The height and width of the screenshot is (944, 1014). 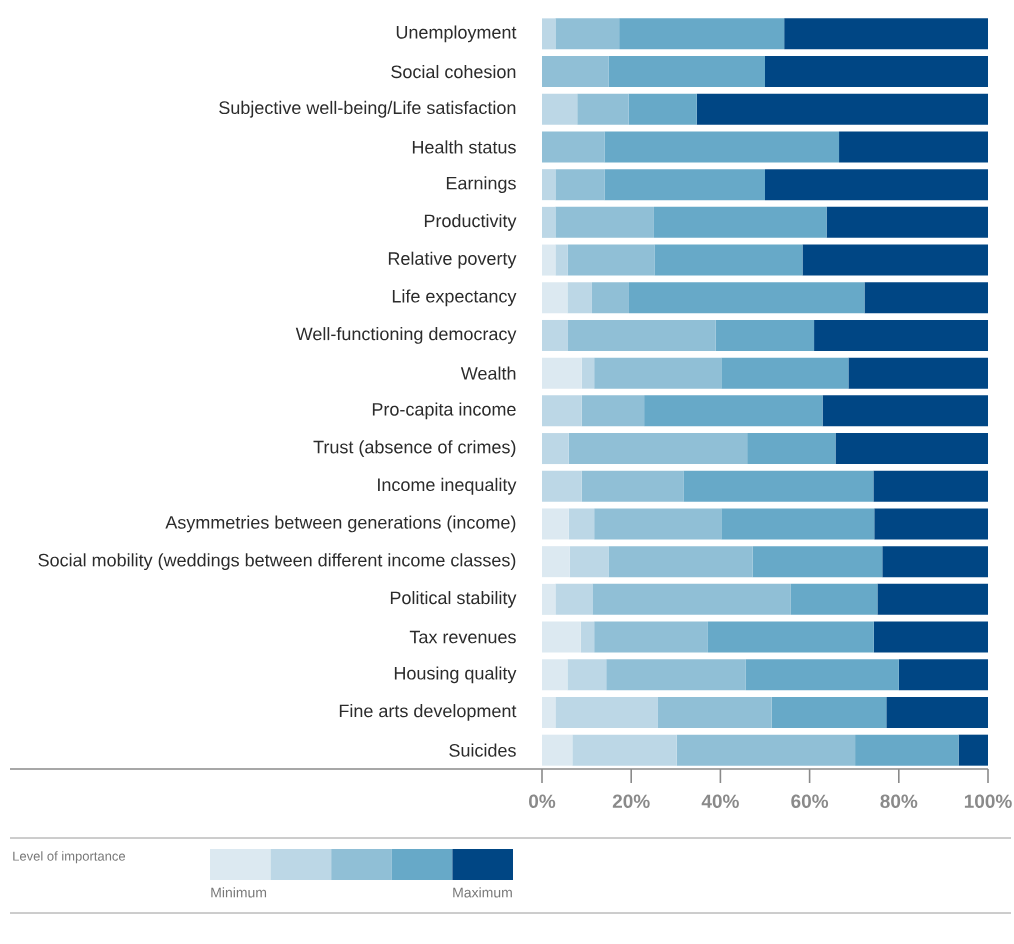 What do you see at coordinates (455, 675) in the screenshot?
I see `y-tick-label: Housing quality` at bounding box center [455, 675].